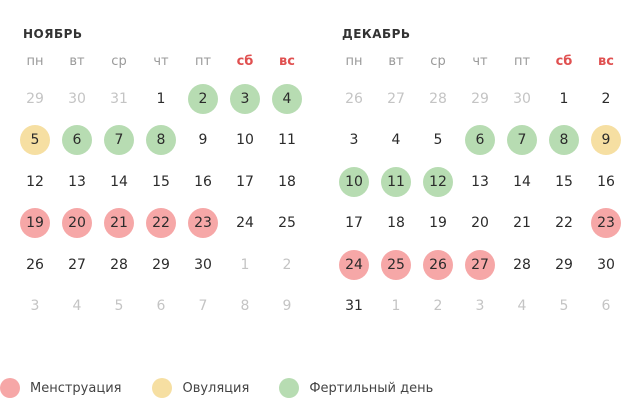 This screenshot has height=412, width=640. Describe the element at coordinates (480, 61) in the screenshot. I see `weekday-label: чт` at that location.